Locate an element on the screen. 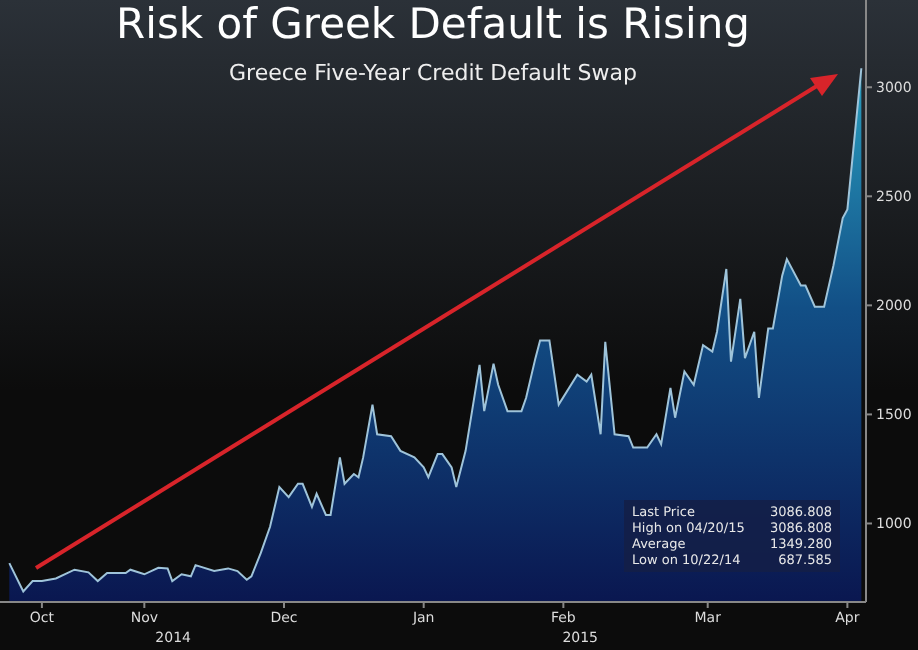 This screenshot has height=650, width=918. chart-title: Risk of Greek Default is Rising is located at coordinates (433, 24).